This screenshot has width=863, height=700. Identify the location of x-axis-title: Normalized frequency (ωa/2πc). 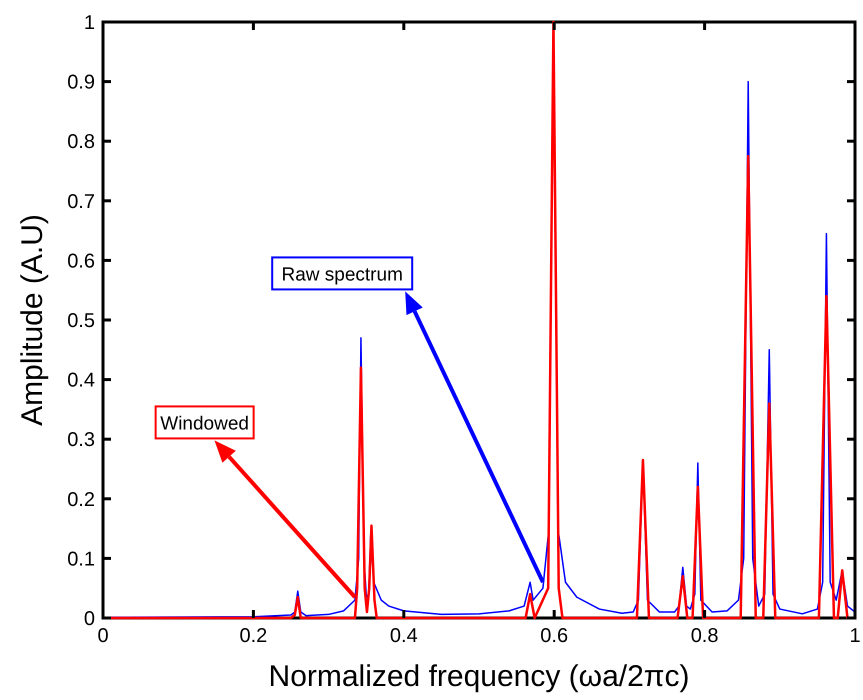
(479, 676).